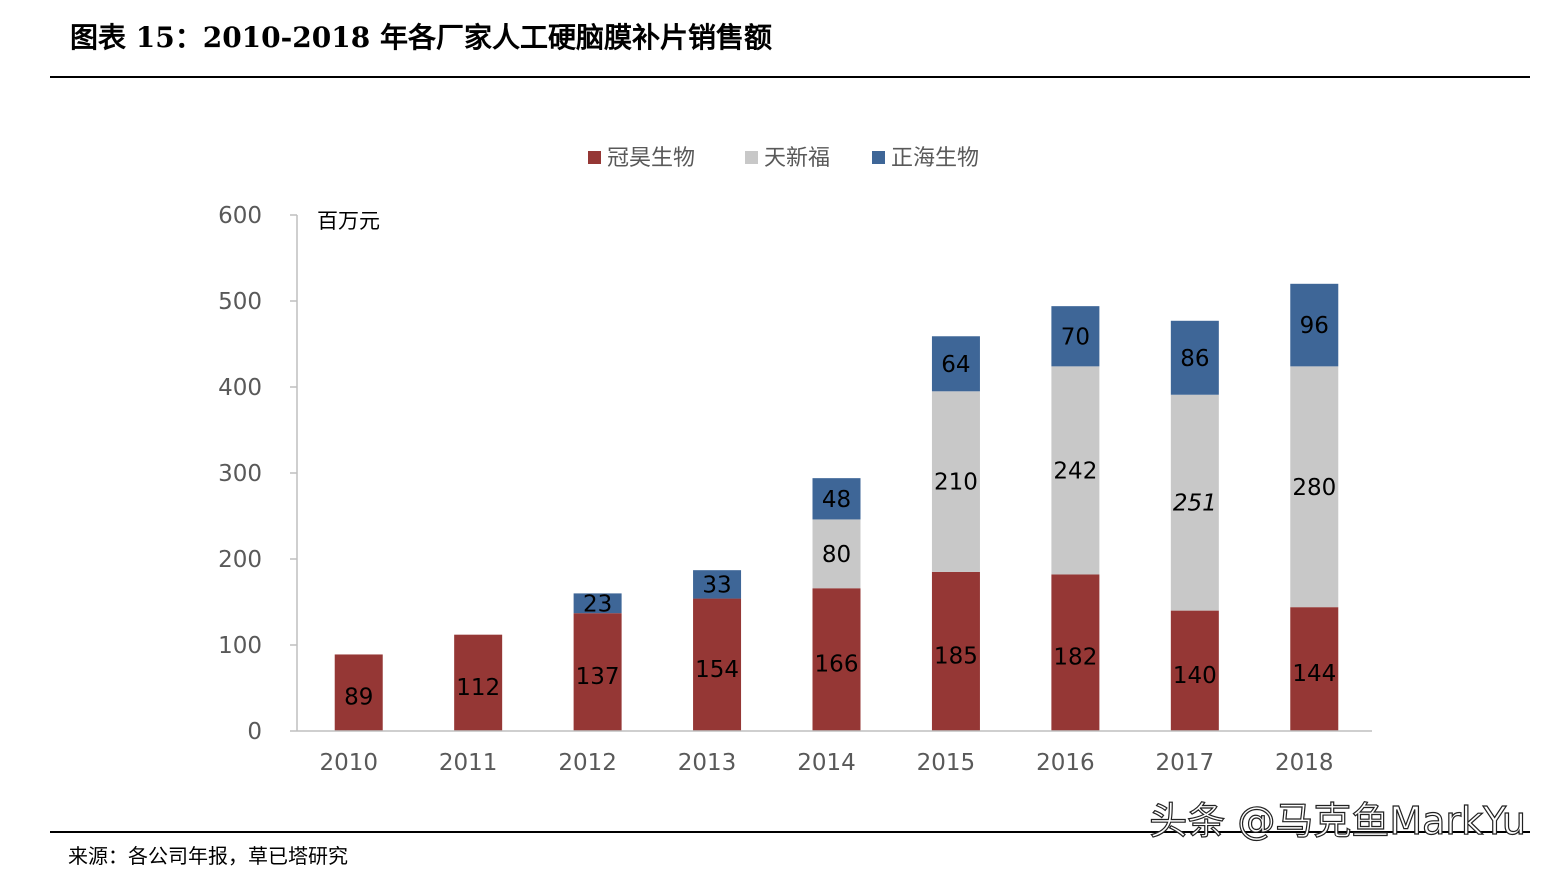 This screenshot has height=869, width=1544. Describe the element at coordinates (790, 77) in the screenshot. I see `top-rule` at that location.